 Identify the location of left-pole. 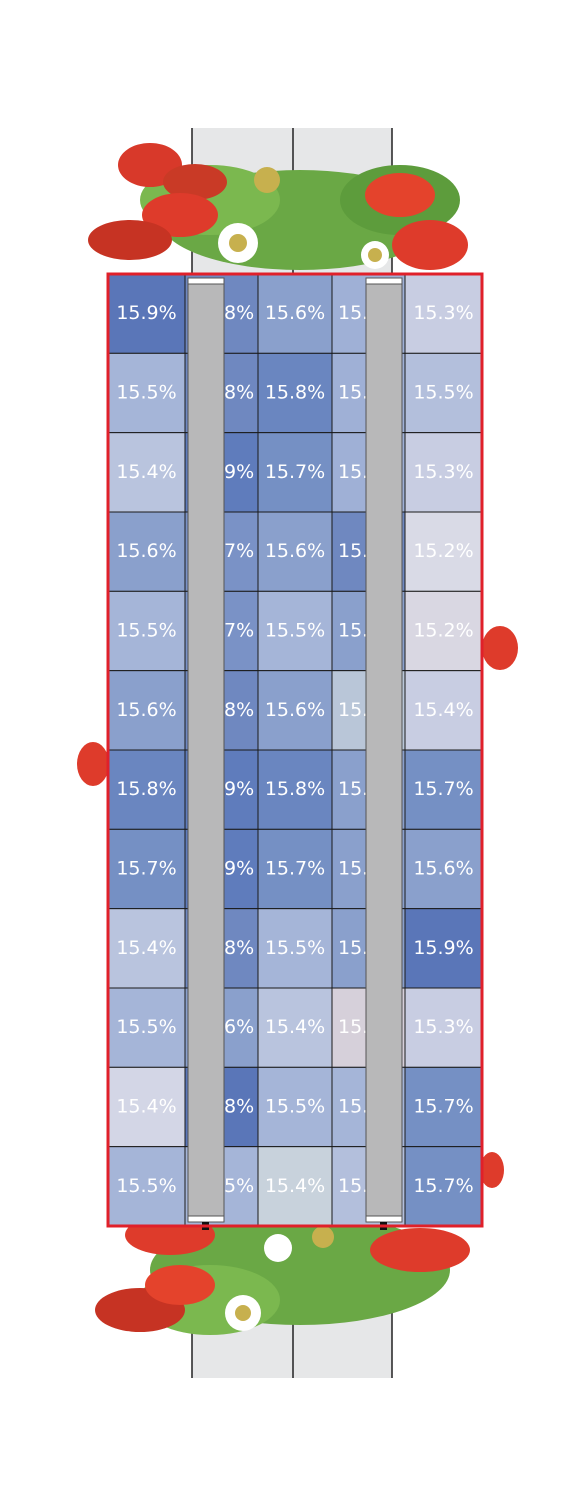
(206, 753).